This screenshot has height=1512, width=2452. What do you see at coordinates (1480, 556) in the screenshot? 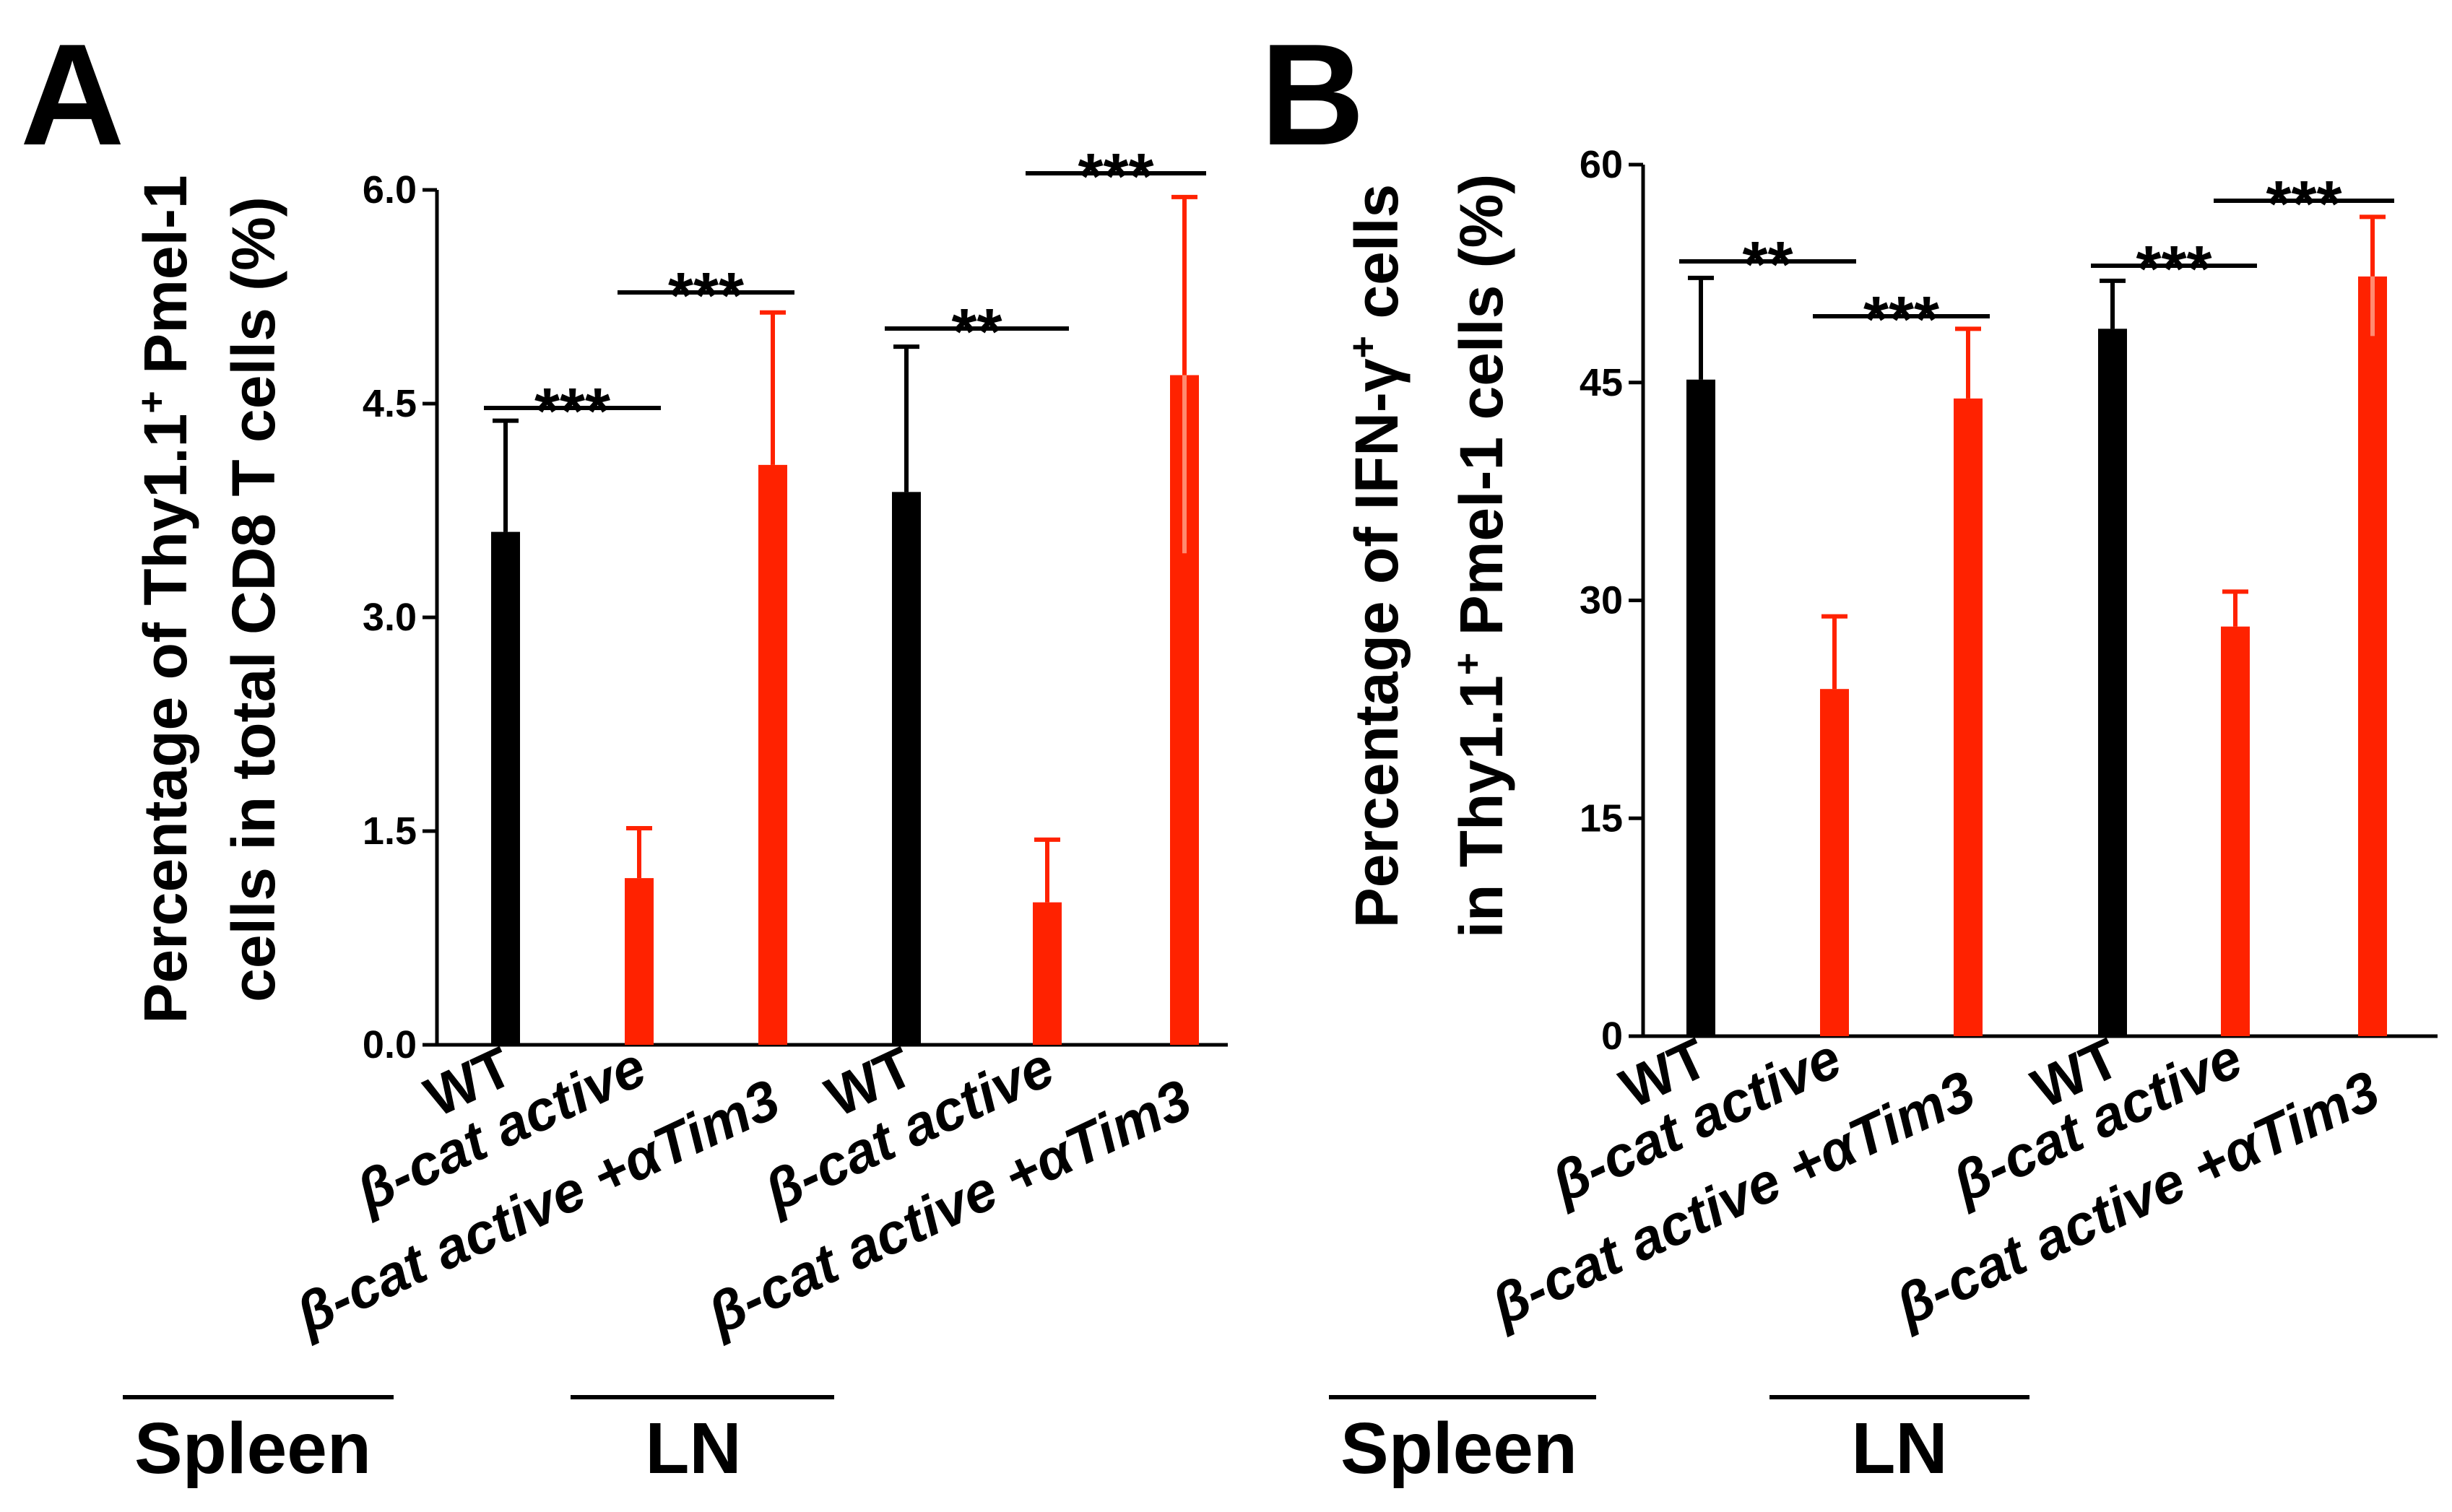
I see `panel-b-ylabel-line2: in Thy1.1+ Pmel-1 cells (%)` at bounding box center [1480, 556].